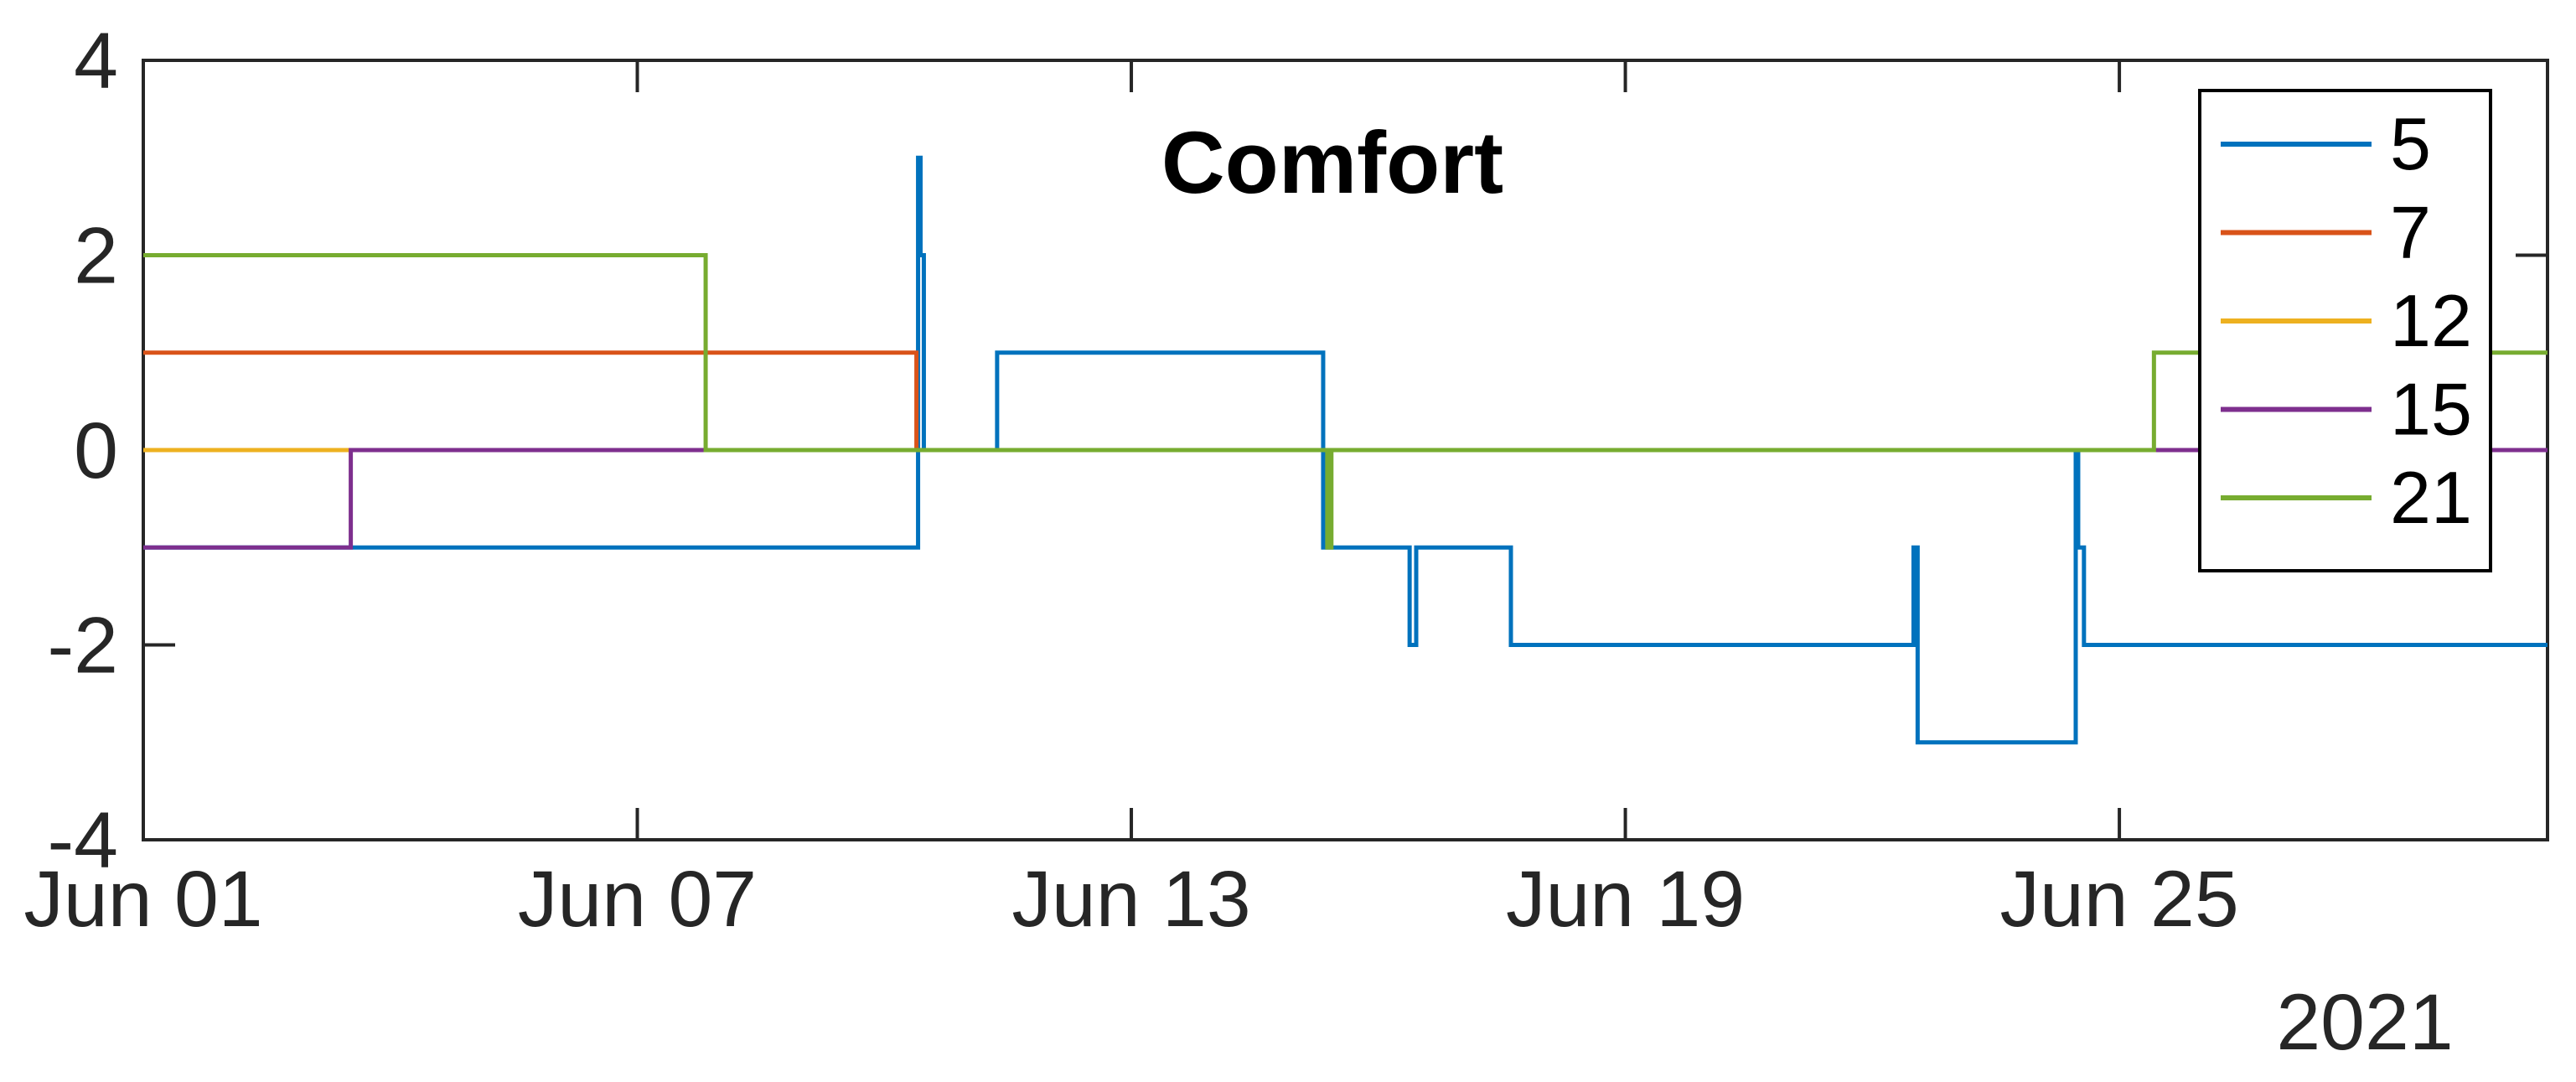  What do you see at coordinates (1625, 899) in the screenshot?
I see `x-tick-label: Jun 19` at bounding box center [1625, 899].